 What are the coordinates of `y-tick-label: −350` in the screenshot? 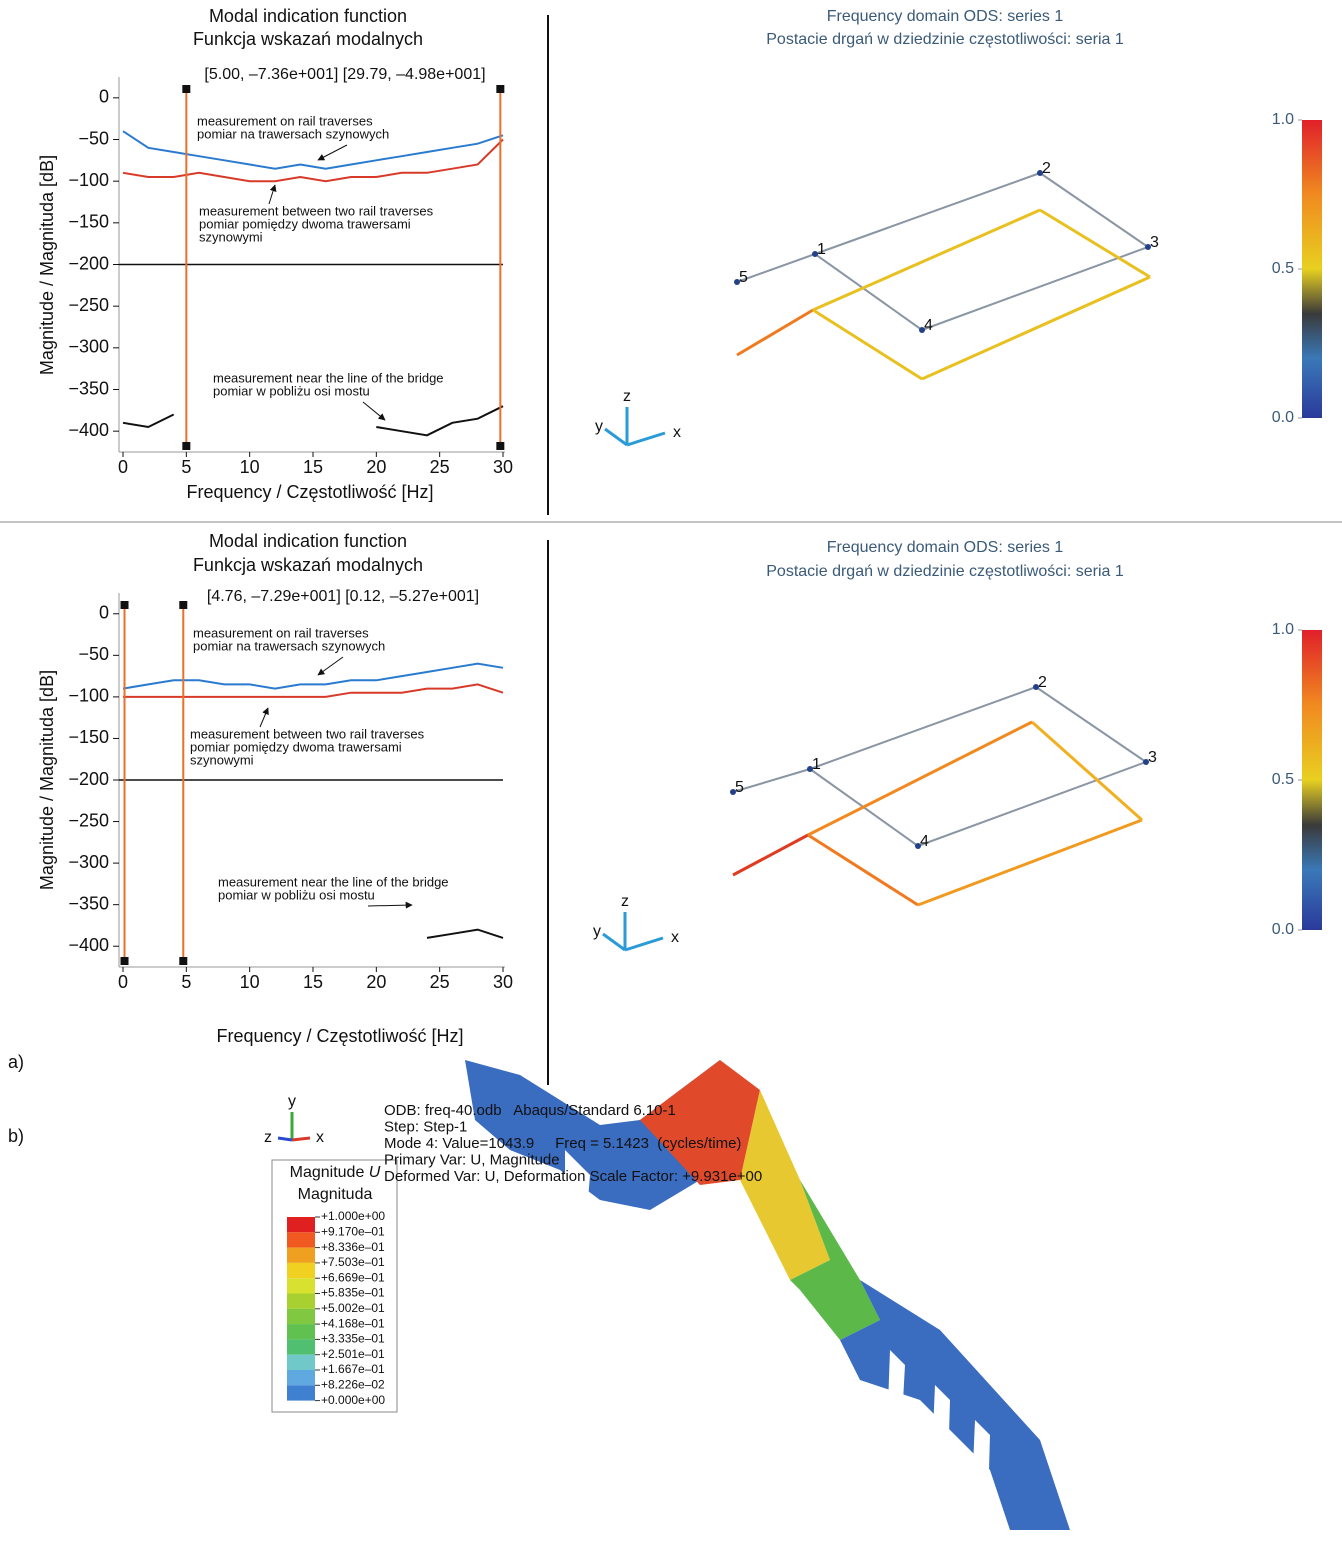 It's located at (88, 903).